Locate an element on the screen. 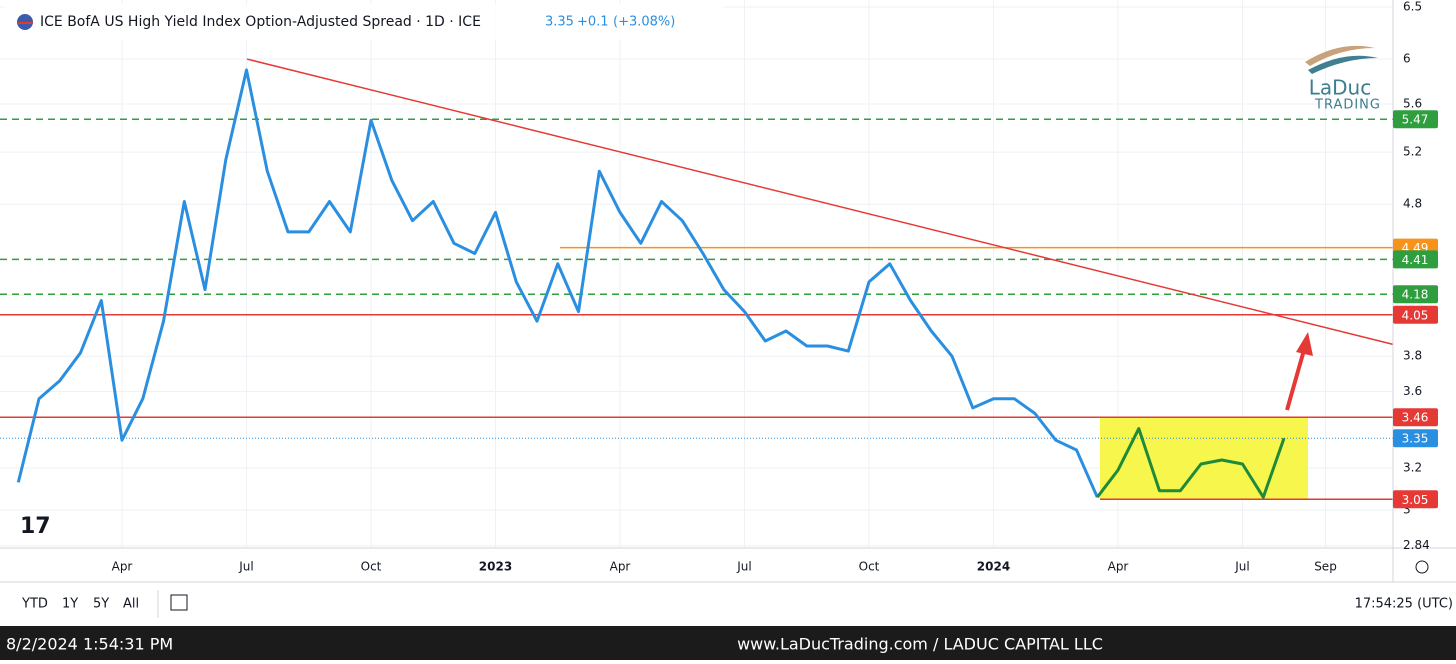 This screenshot has height=664, width=1456. tv-logo: 17 is located at coordinates (35, 526).